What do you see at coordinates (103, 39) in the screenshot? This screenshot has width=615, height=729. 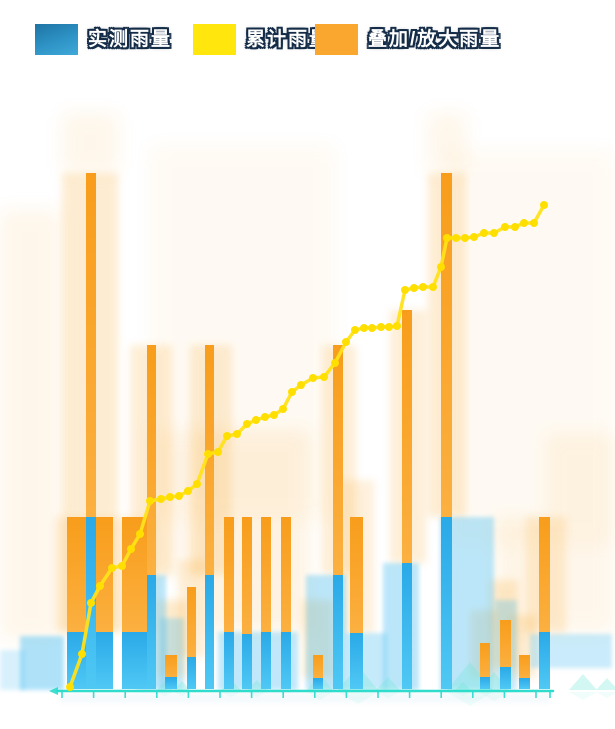 I see `legend-item-measured: 实测雨量` at bounding box center [103, 39].